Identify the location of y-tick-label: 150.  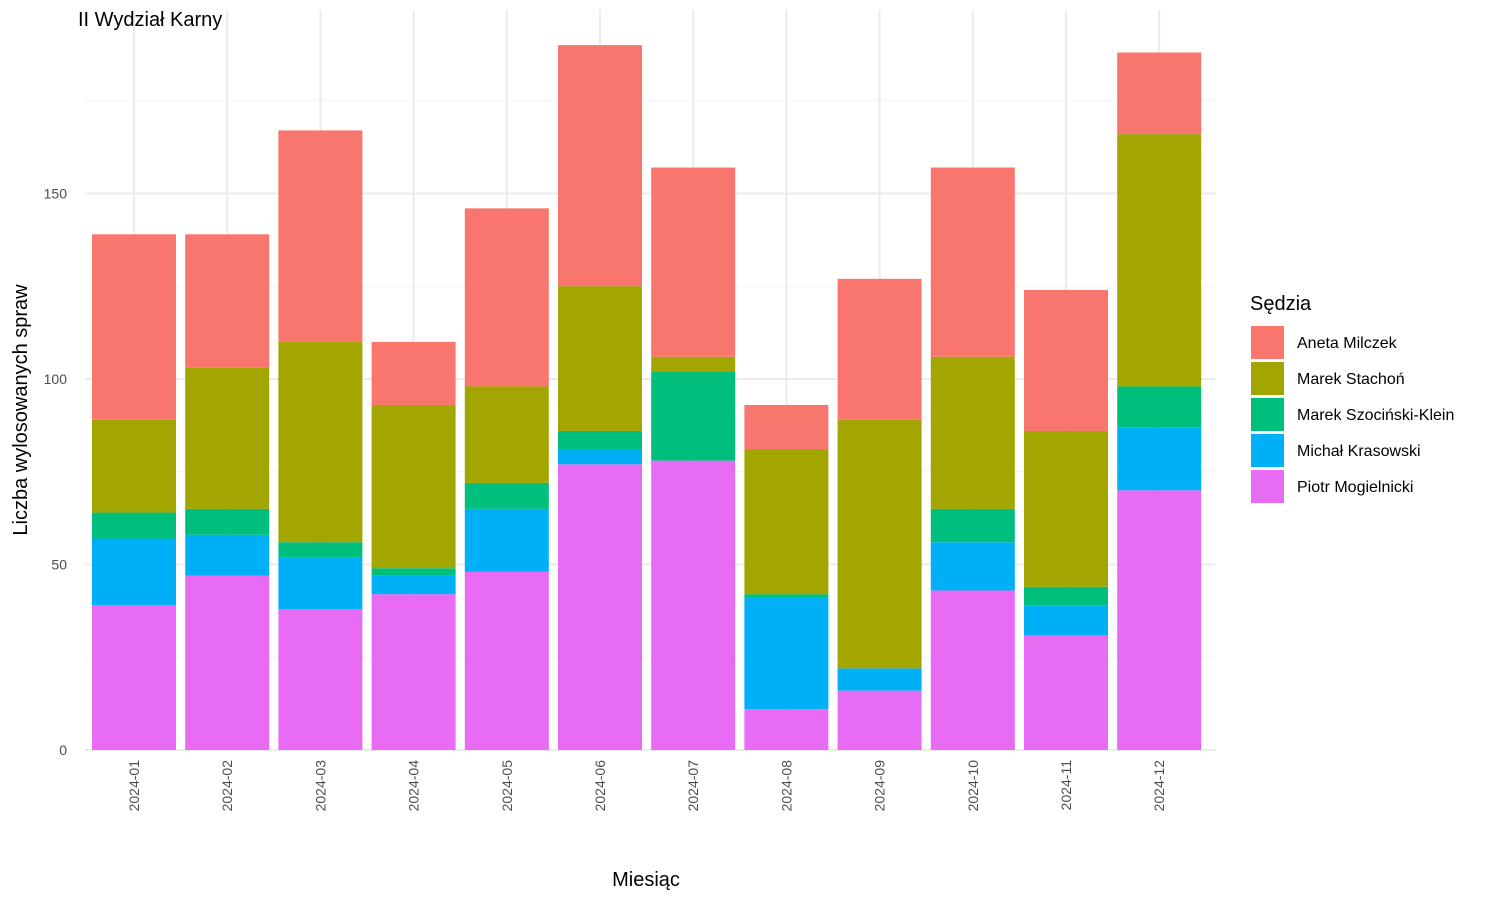
(56, 194).